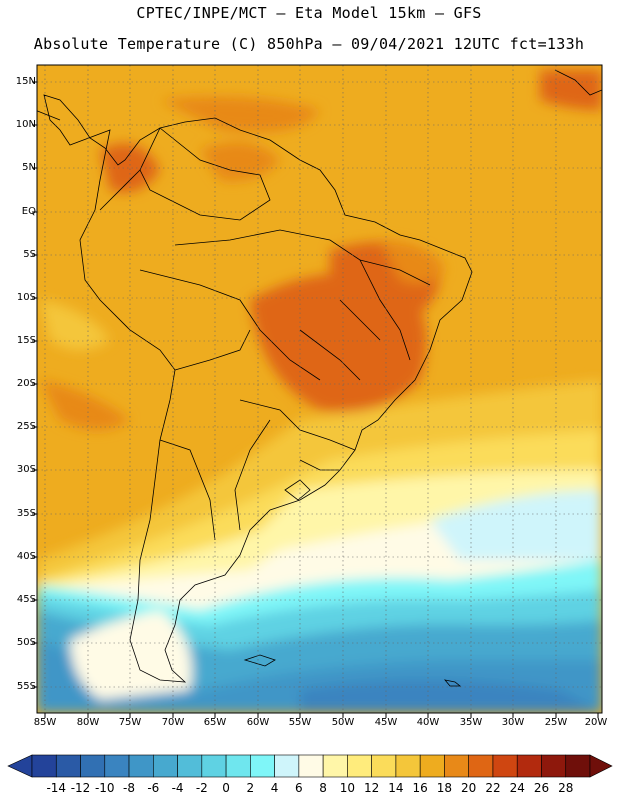  Describe the element at coordinates (26, 426) in the screenshot. I see `lat-label: 25S` at that location.